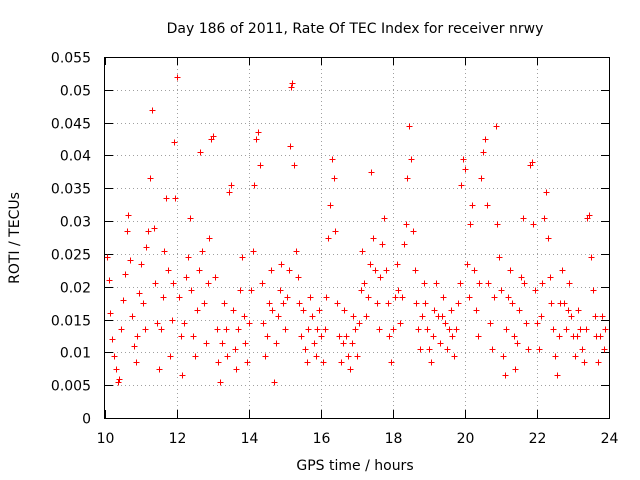  I want to click on x-tick-label: 18, so click(394, 439).